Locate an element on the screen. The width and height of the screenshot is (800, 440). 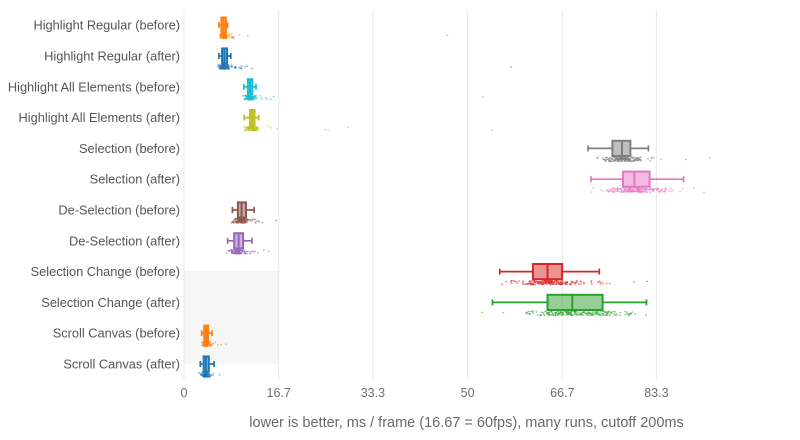
svg-text: 33.3 is located at coordinates (373, 393).